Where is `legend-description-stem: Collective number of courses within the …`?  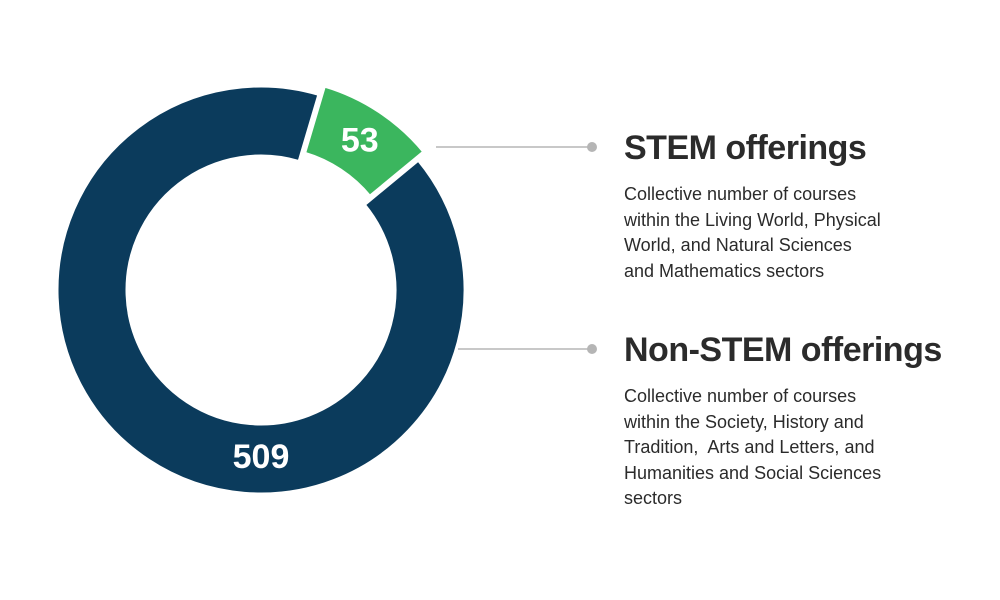 legend-description-stem: Collective number of courses within the … is located at coordinates (774, 233).